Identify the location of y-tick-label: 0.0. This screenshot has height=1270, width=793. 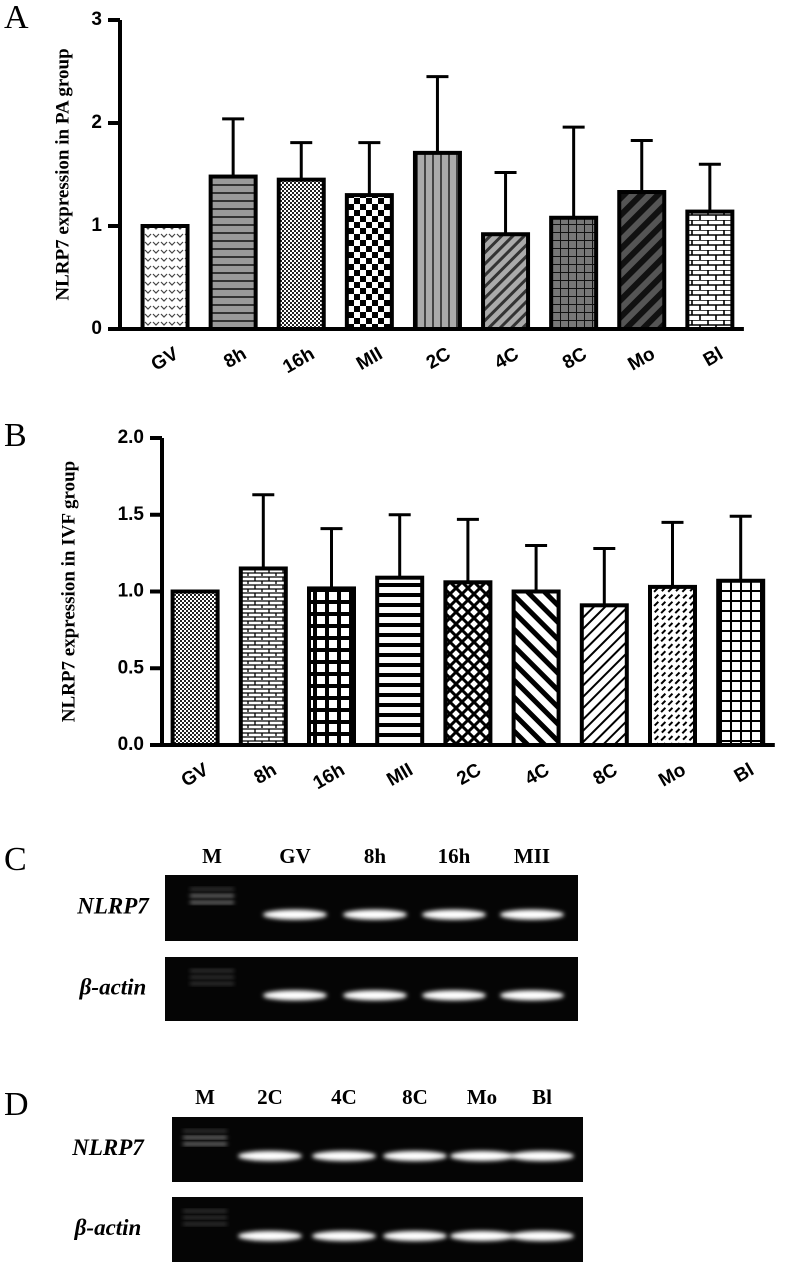
(131, 744).